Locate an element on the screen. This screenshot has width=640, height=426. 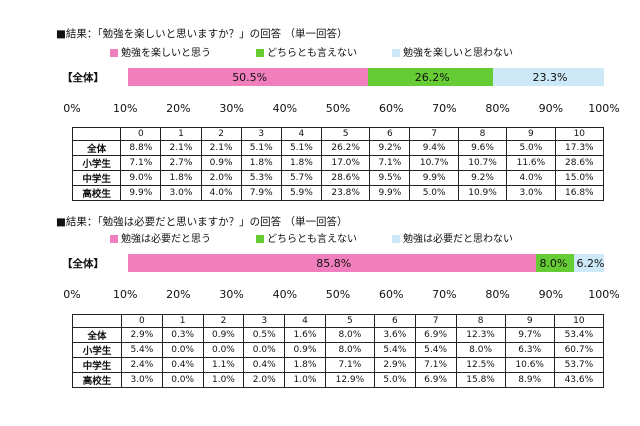
axis-tick-label: 60% is located at coordinates (391, 108).